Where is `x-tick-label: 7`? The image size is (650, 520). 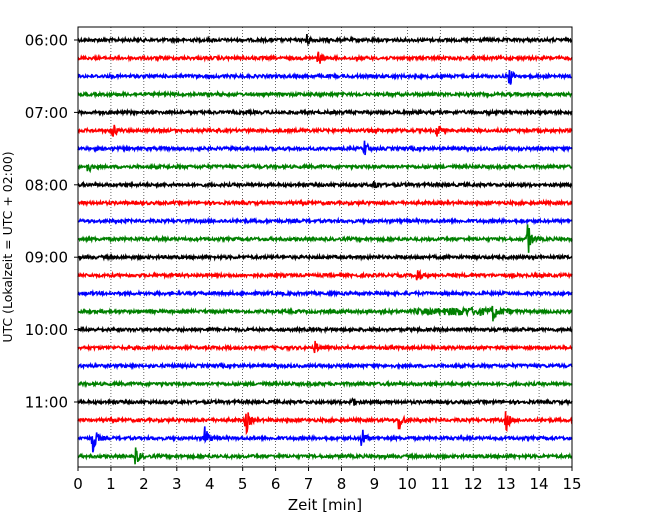
x-tick-label: 7 is located at coordinates (309, 484).